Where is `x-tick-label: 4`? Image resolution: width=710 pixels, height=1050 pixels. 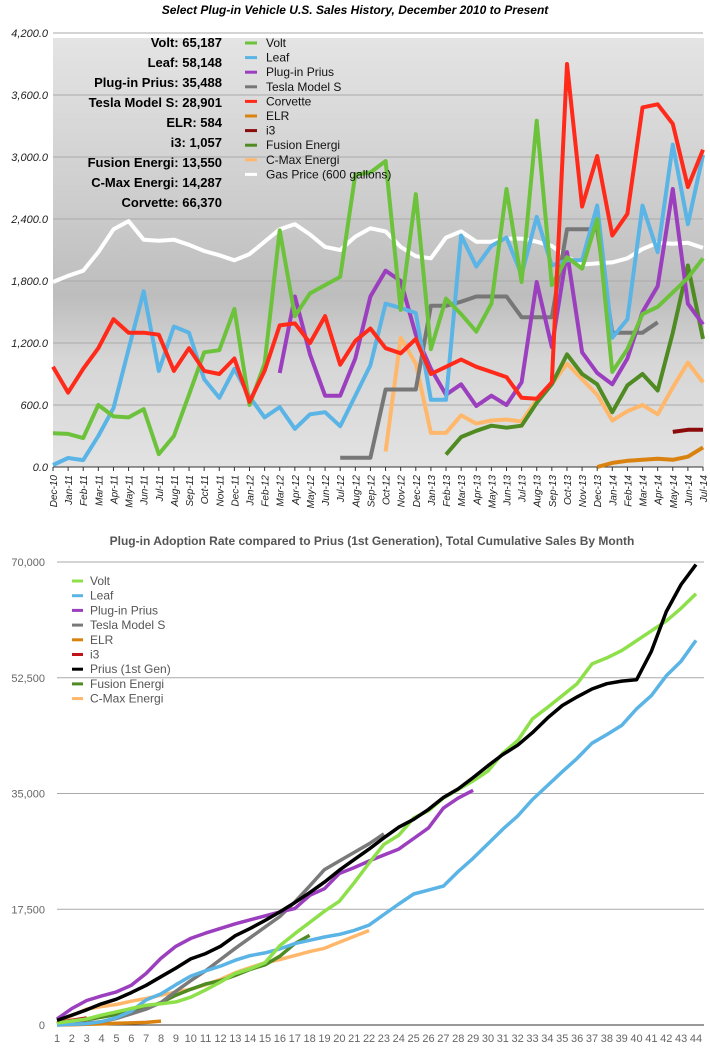
x-tick-label: 4 is located at coordinates (102, 1039).